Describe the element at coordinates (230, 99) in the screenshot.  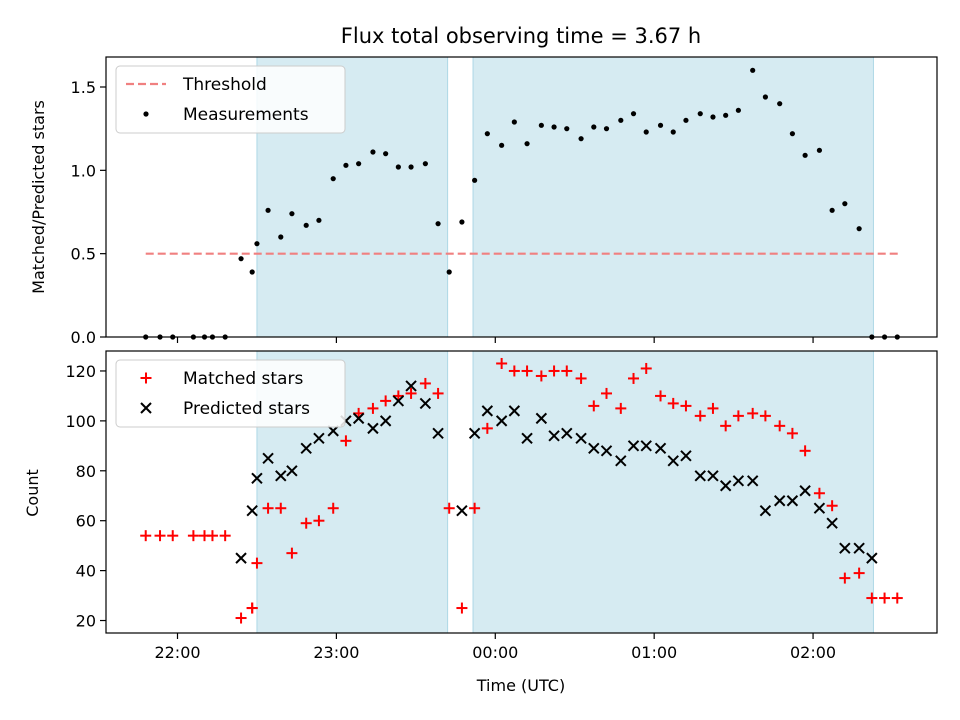
I see `top-legend` at that location.